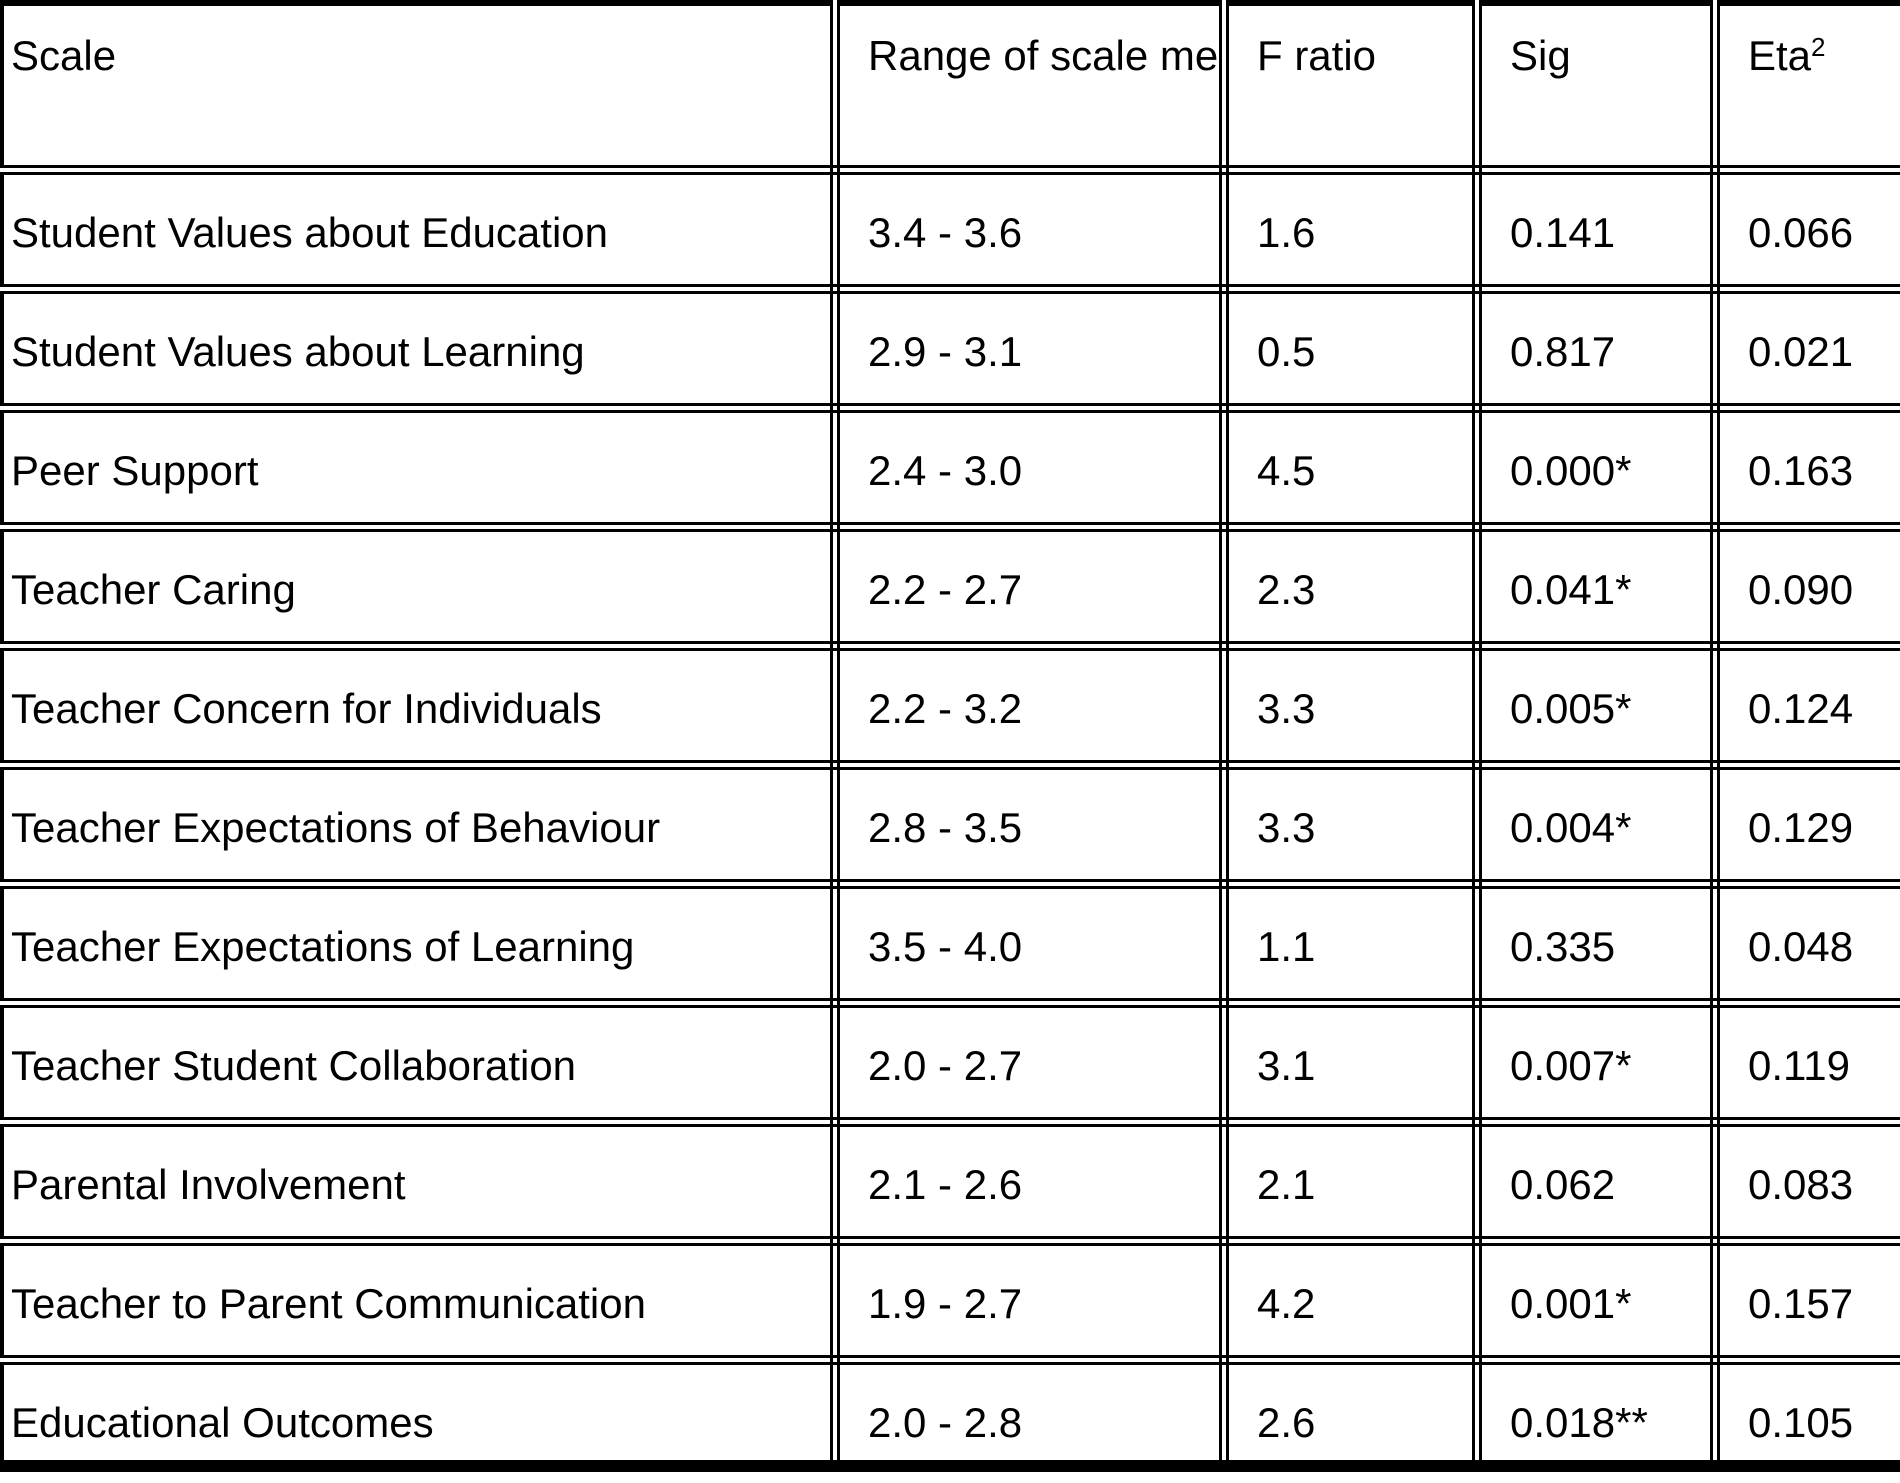 The image size is (1900, 1483). What do you see at coordinates (1596, 705) in the screenshot?
I see `cell-sig: 0.005*` at bounding box center [1596, 705].